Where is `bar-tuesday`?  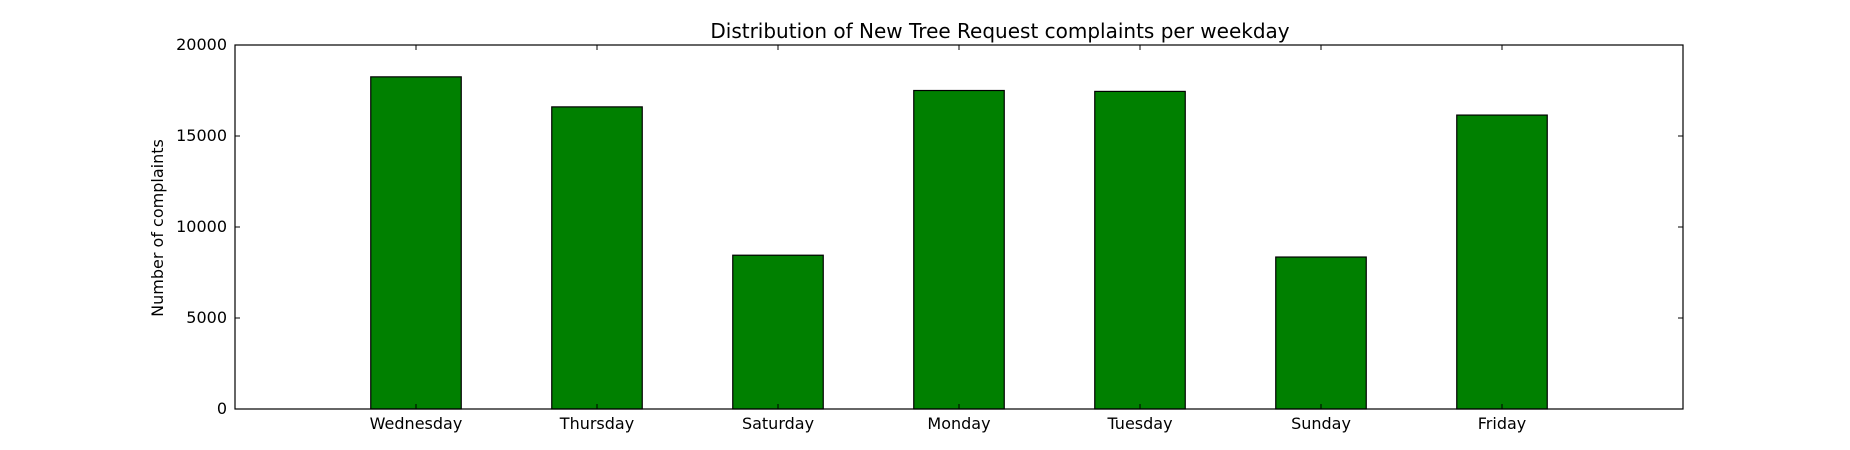
bar-tuesday is located at coordinates (1140, 250).